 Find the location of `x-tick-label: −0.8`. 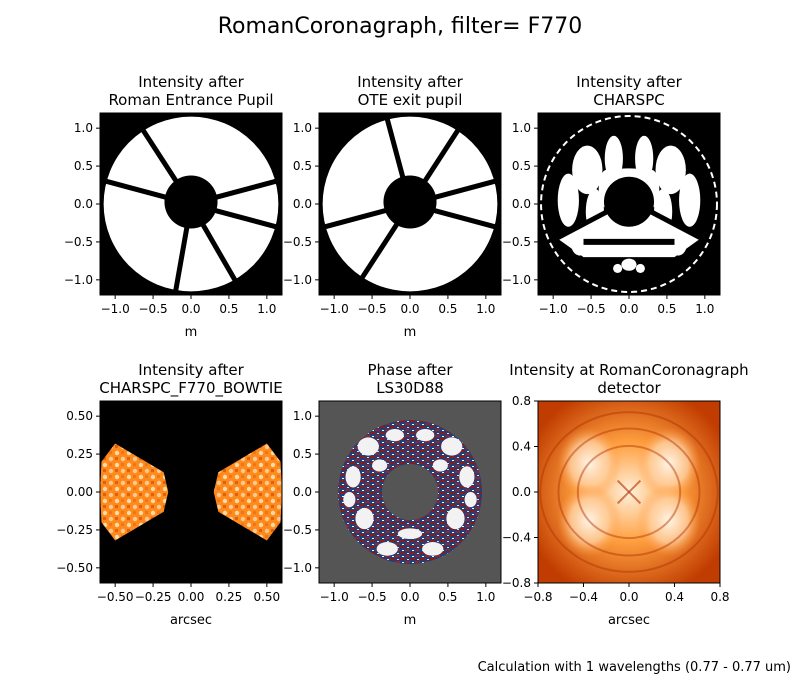

x-tick-label: −0.8 is located at coordinates (537, 597).